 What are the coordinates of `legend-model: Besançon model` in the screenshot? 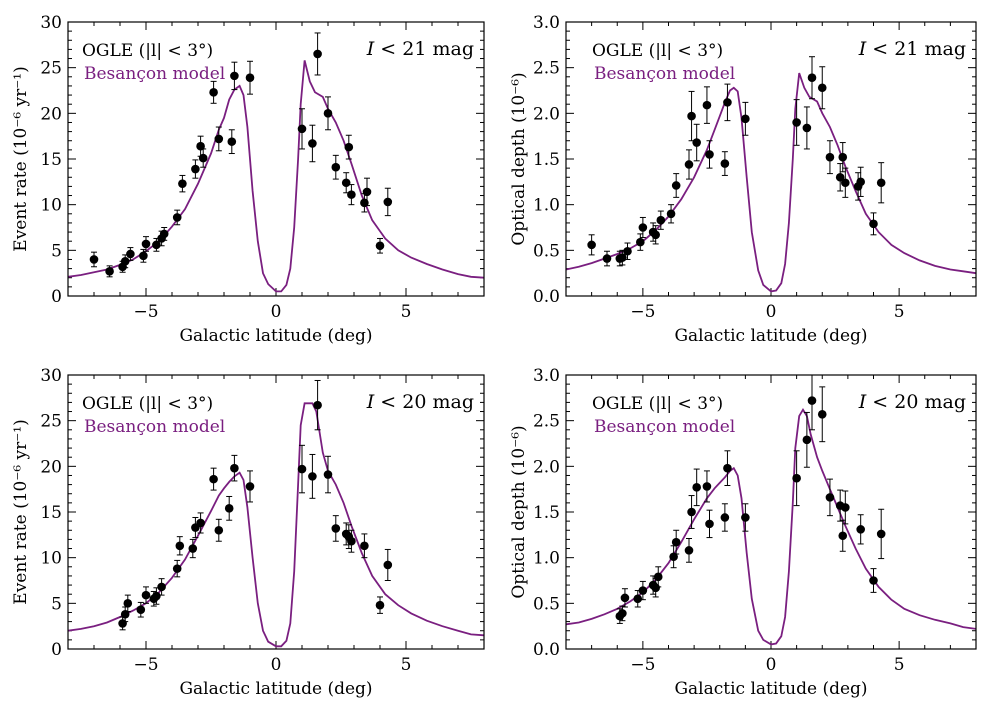 It's located at (154, 74).